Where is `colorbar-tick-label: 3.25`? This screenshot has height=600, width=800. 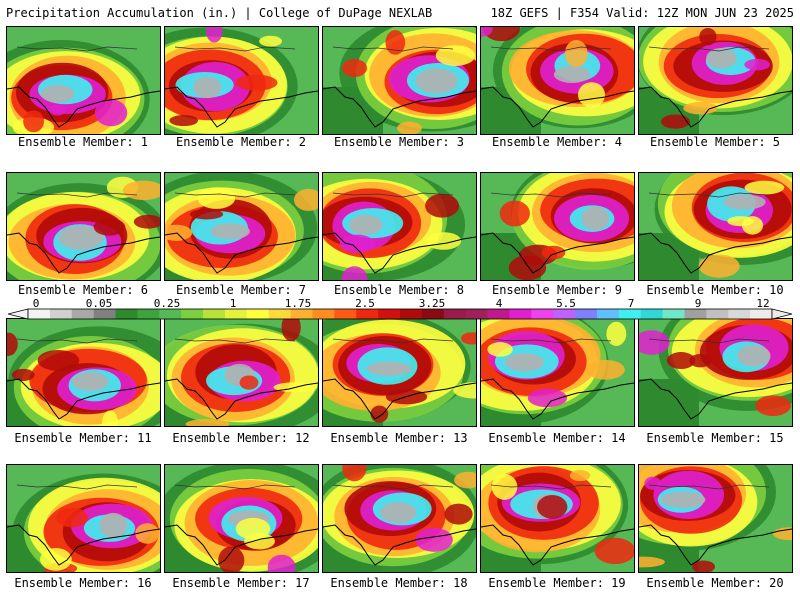 colorbar-tick-label: 3.25 is located at coordinates (432, 303).